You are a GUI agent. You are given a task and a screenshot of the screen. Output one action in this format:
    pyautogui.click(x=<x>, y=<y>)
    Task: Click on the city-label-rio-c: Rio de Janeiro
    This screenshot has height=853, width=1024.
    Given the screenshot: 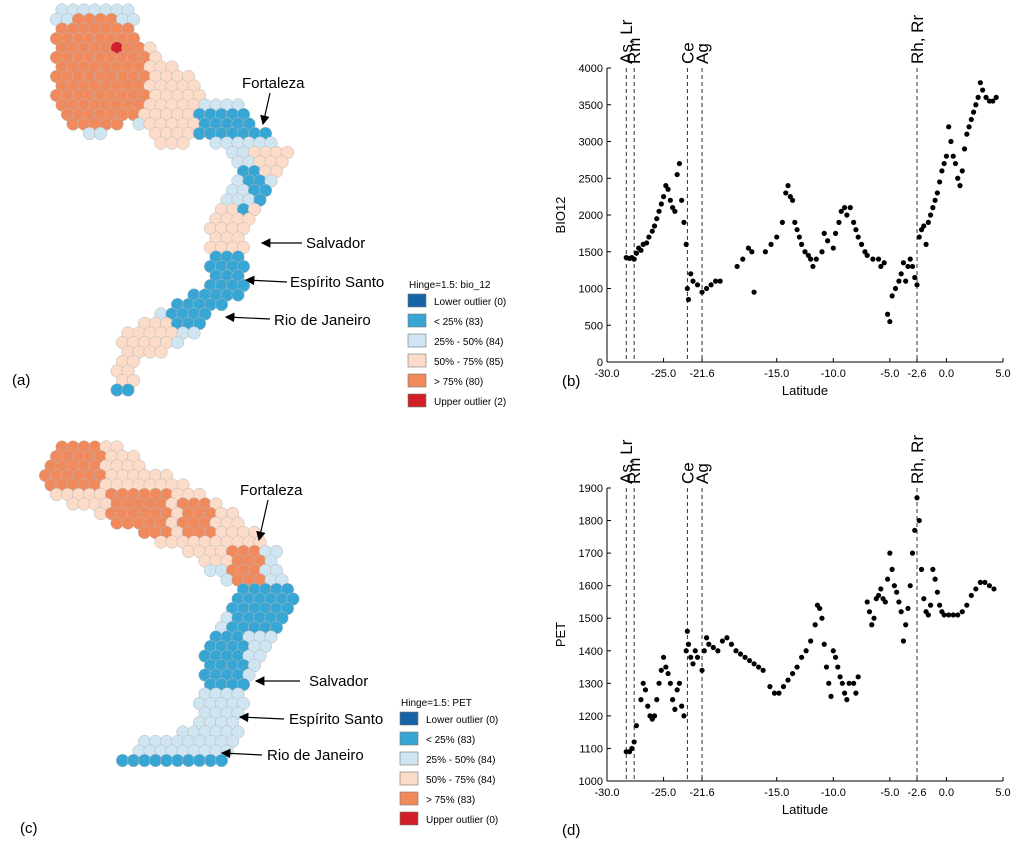 What is the action you would take?
    pyautogui.click(x=315, y=755)
    